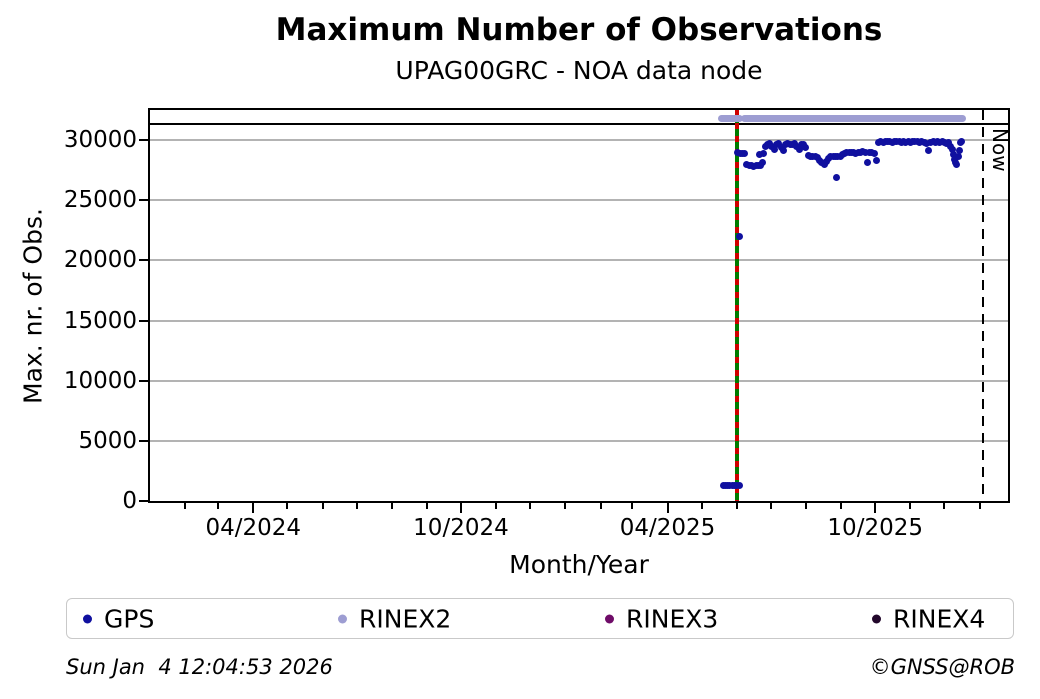  I want to click on rinex4-marker-icon, so click(876, 618).